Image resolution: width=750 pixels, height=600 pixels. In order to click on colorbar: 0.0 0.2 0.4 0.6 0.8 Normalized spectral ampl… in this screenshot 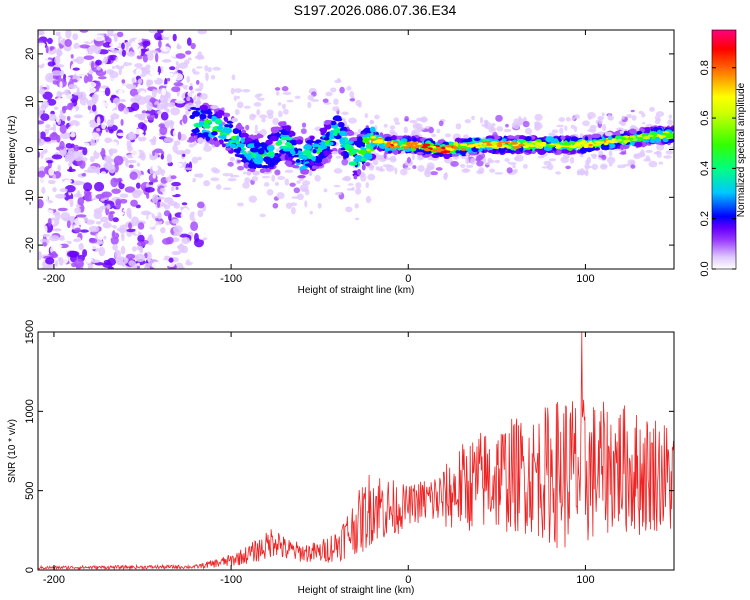, I will do `click(723, 153)`.